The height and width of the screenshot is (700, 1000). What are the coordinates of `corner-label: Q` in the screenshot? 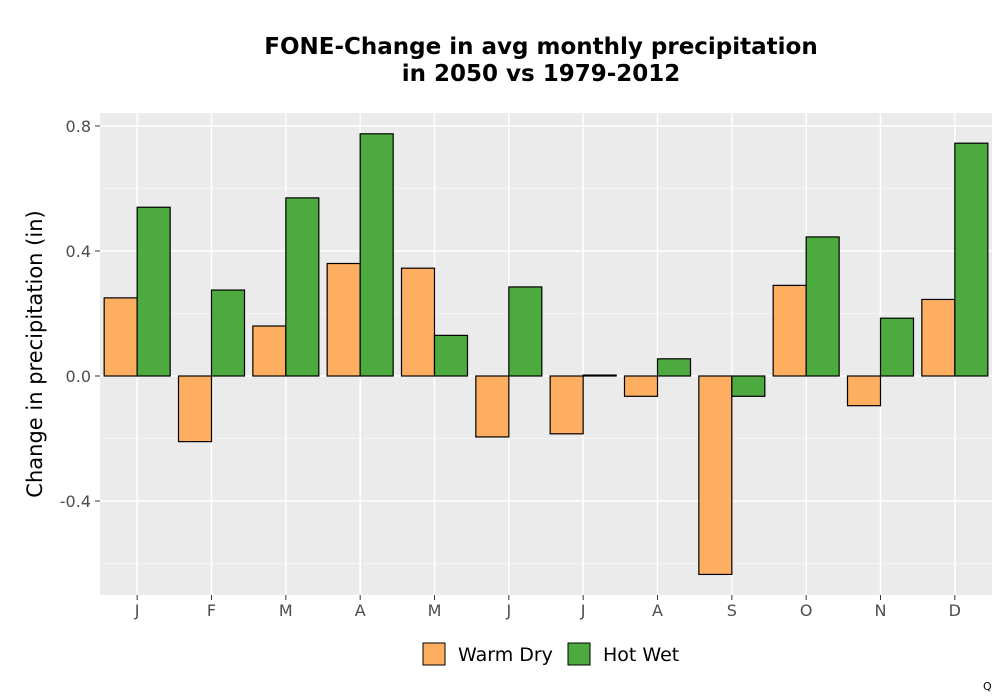 It's located at (987, 686).